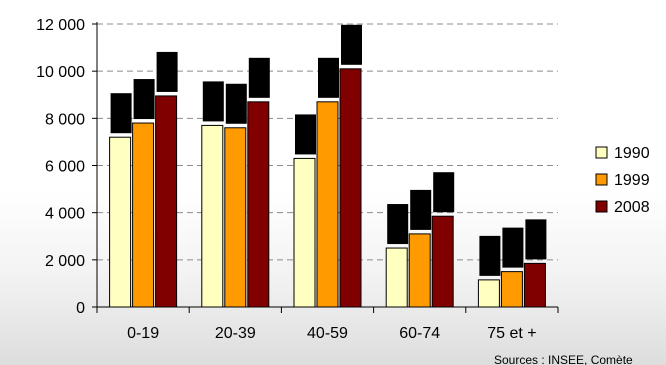 This screenshot has height=365, width=666. I want to click on source-note: Sources : INSEE, Comète, so click(563, 359).